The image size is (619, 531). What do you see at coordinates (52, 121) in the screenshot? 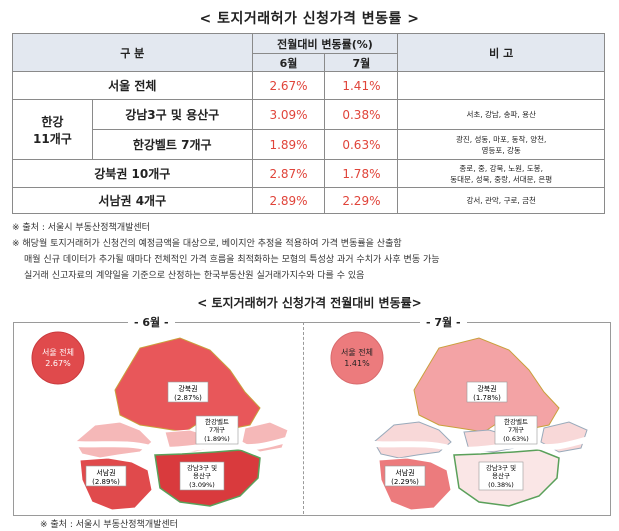
I see `hangang-label-1: 한강` at bounding box center [52, 121].